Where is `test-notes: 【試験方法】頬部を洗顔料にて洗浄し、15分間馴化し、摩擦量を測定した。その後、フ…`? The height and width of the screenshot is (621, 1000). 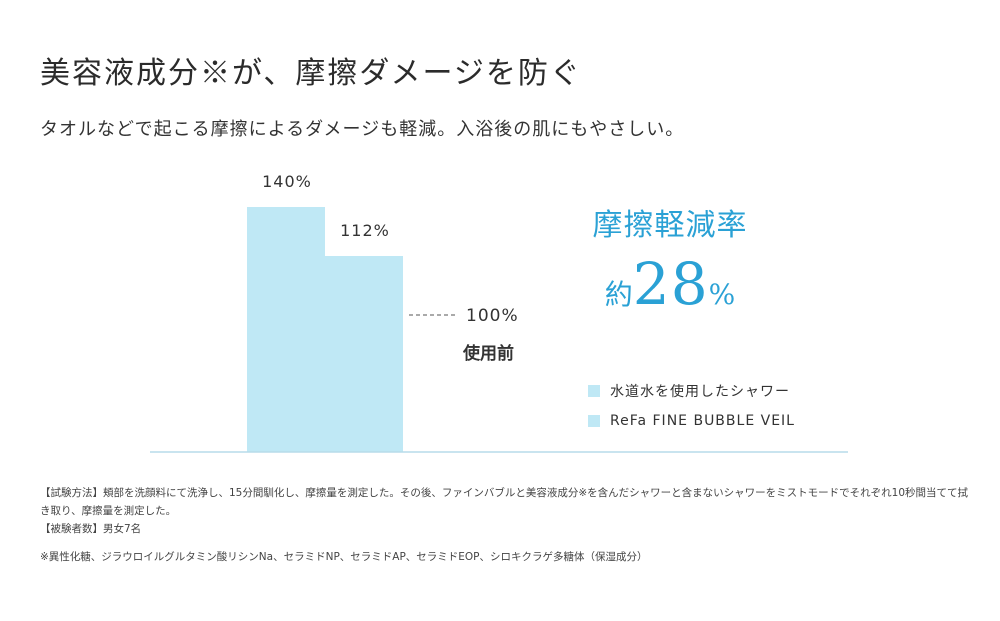 test-notes: 【試験方法】頬部を洗顔料にて洗浄し、15分間馴化し、摩擦量を測定した。その後、フ… is located at coordinates (505, 525).